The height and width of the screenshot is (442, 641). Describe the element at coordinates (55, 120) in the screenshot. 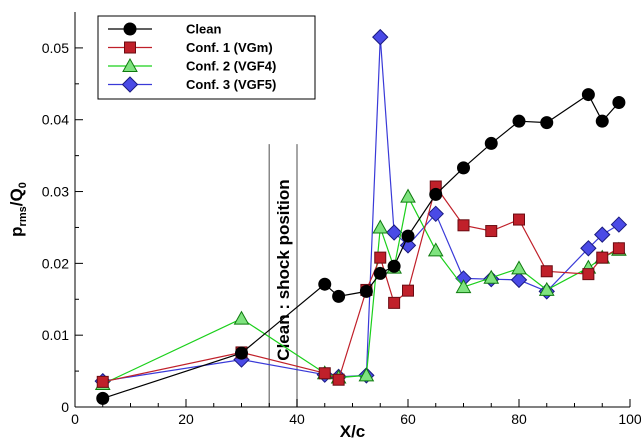

I see `y-tick-label: 0.04` at that location.